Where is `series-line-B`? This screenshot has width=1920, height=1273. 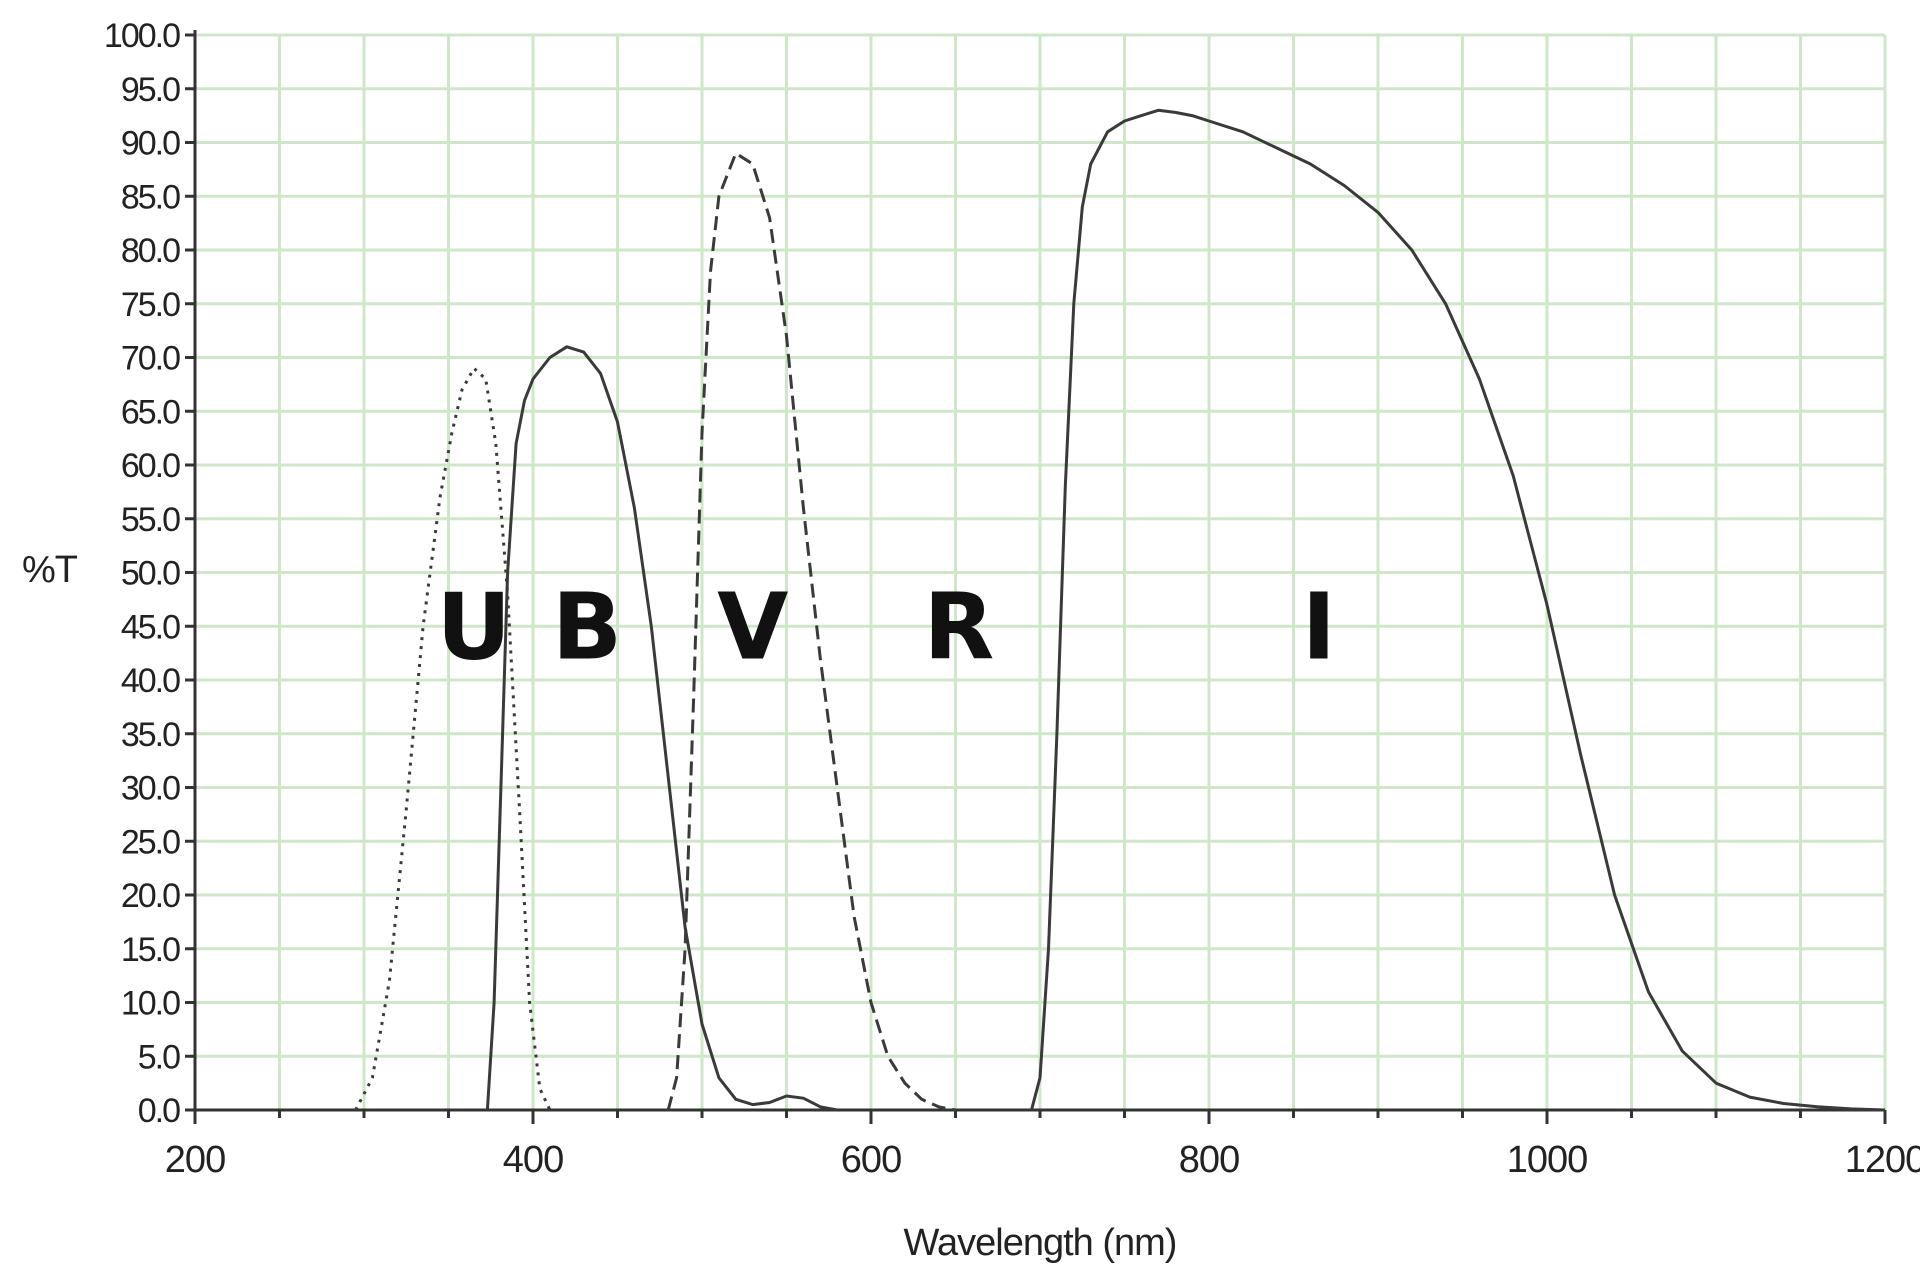 series-line-B is located at coordinates (661, 728).